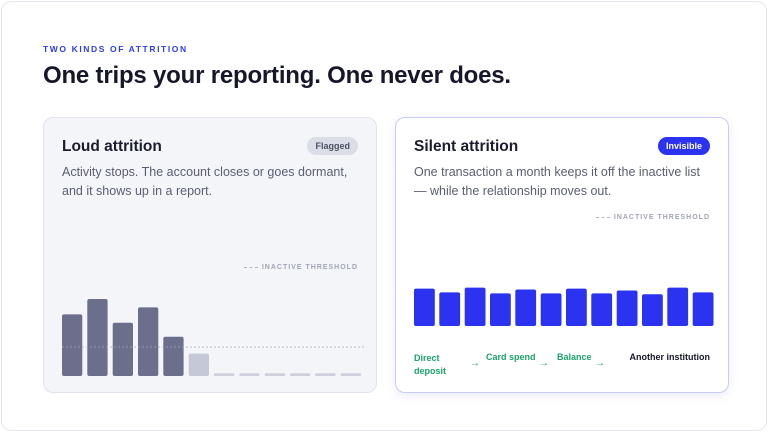 Image resolution: width=768 pixels, height=432 pixels. I want to click on silent-bars-chart, so click(564, 306).